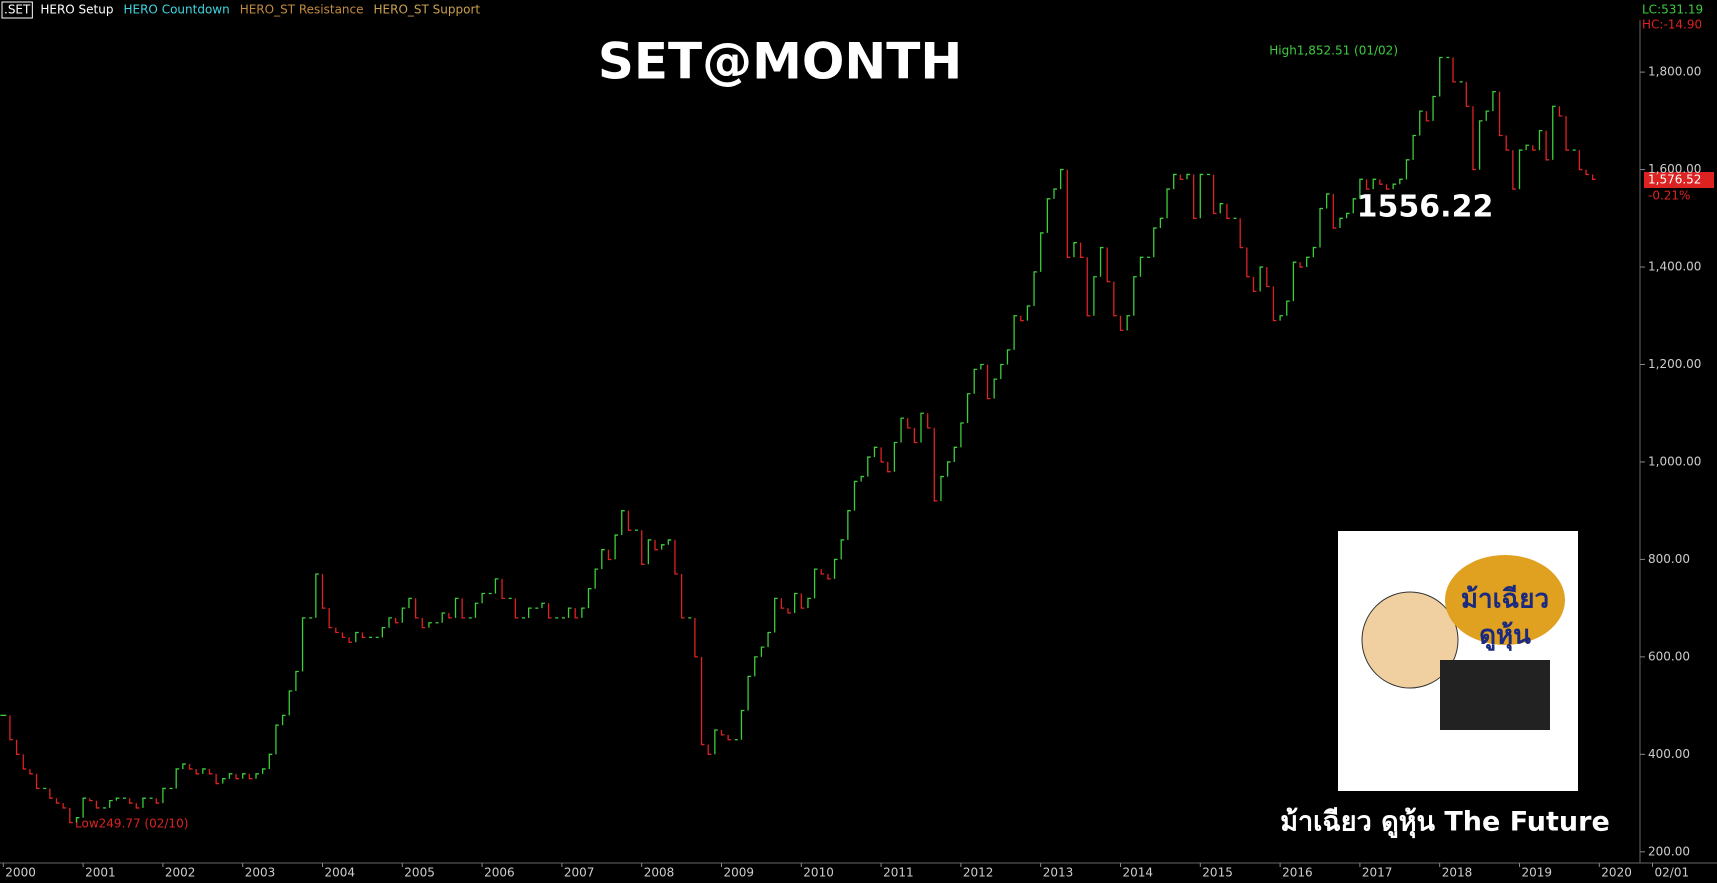  I want to click on logo-dragon, so click(1505, 600).